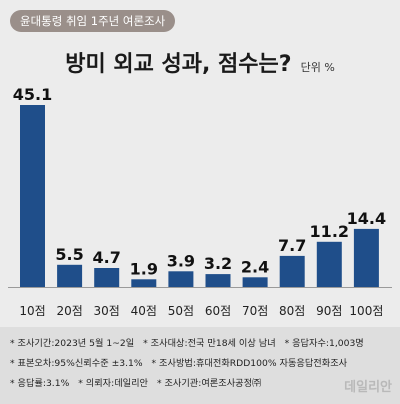  I want to click on note-period: * 조사기간:2023년 5월 1~2일, so click(72, 343).